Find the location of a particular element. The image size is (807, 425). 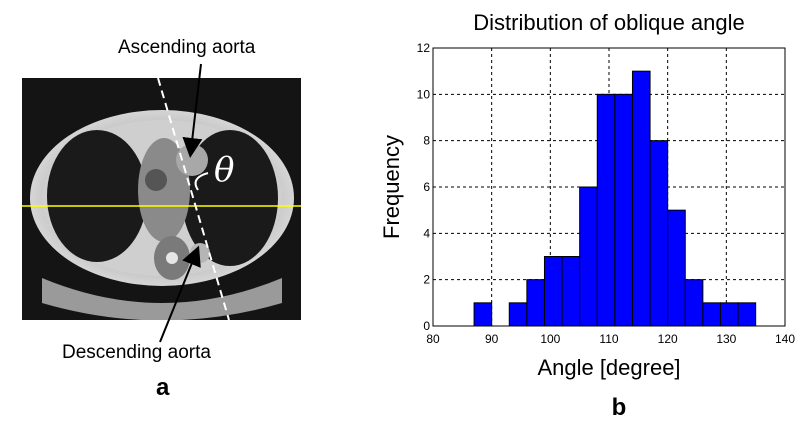

chart-title: Distribution of oblique angle is located at coordinates (609, 22).